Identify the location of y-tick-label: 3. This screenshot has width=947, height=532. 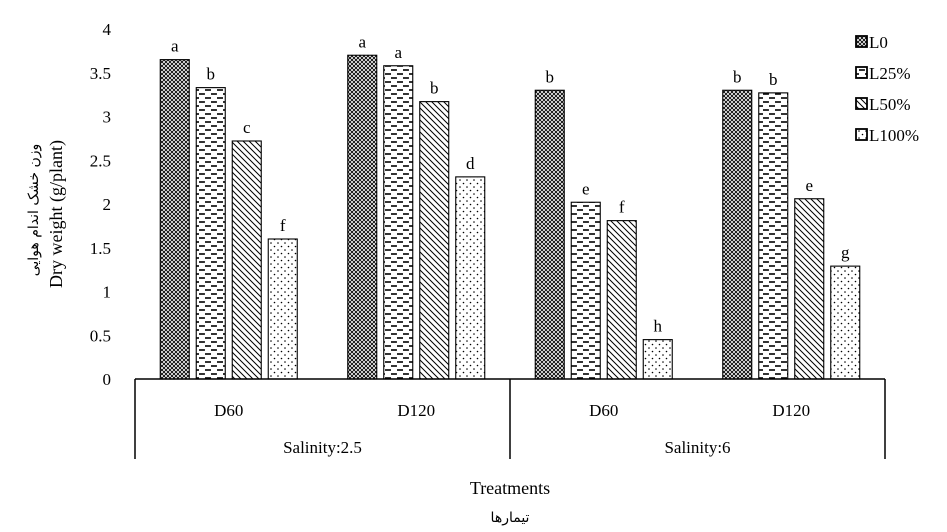
(107, 117).